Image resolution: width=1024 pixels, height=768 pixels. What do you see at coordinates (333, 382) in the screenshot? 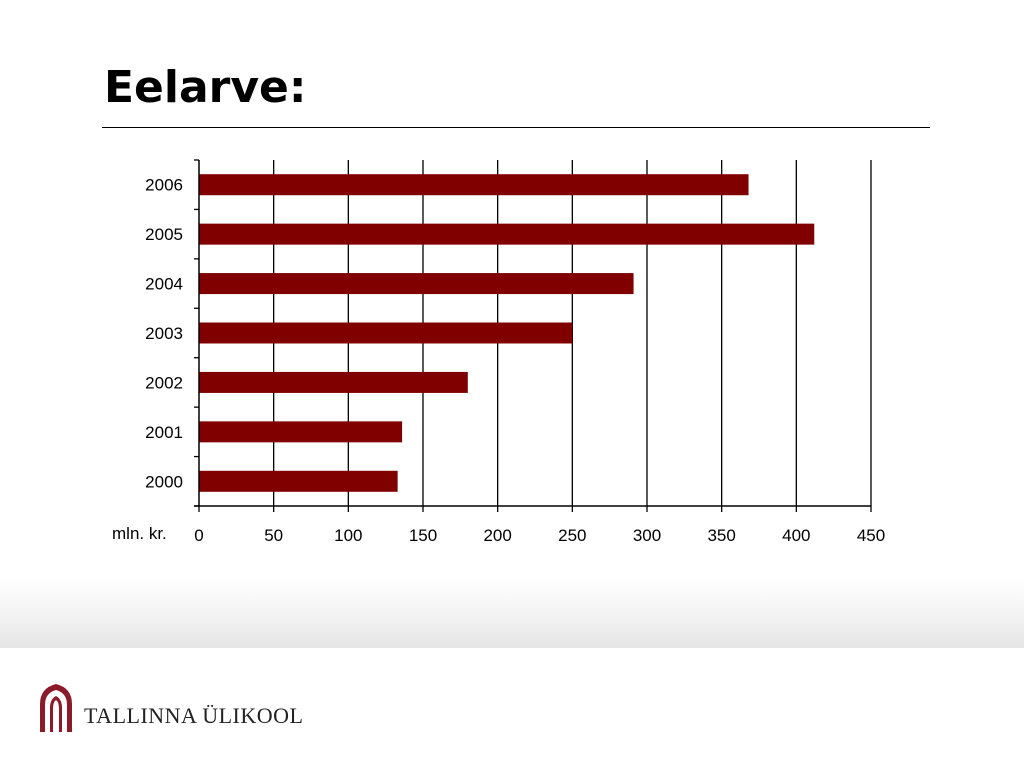
I see `bar-2002` at bounding box center [333, 382].